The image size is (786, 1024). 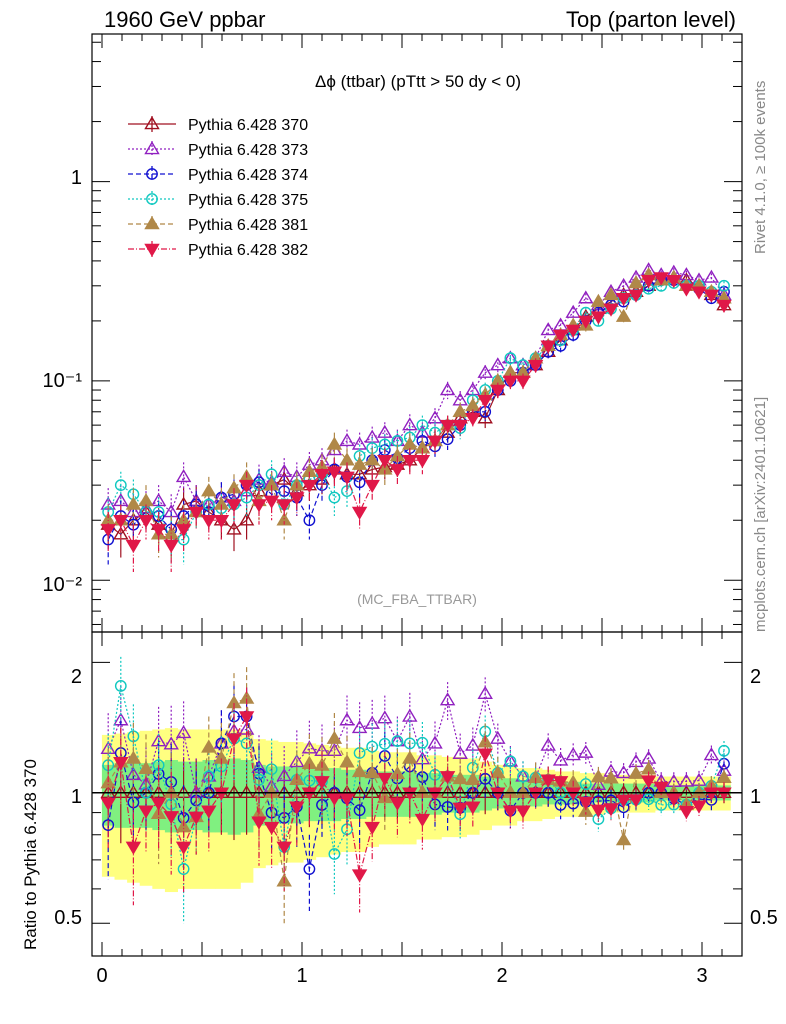 What do you see at coordinates (248, 200) in the screenshot?
I see `legend-label: Pythia 6.428 375` at bounding box center [248, 200].